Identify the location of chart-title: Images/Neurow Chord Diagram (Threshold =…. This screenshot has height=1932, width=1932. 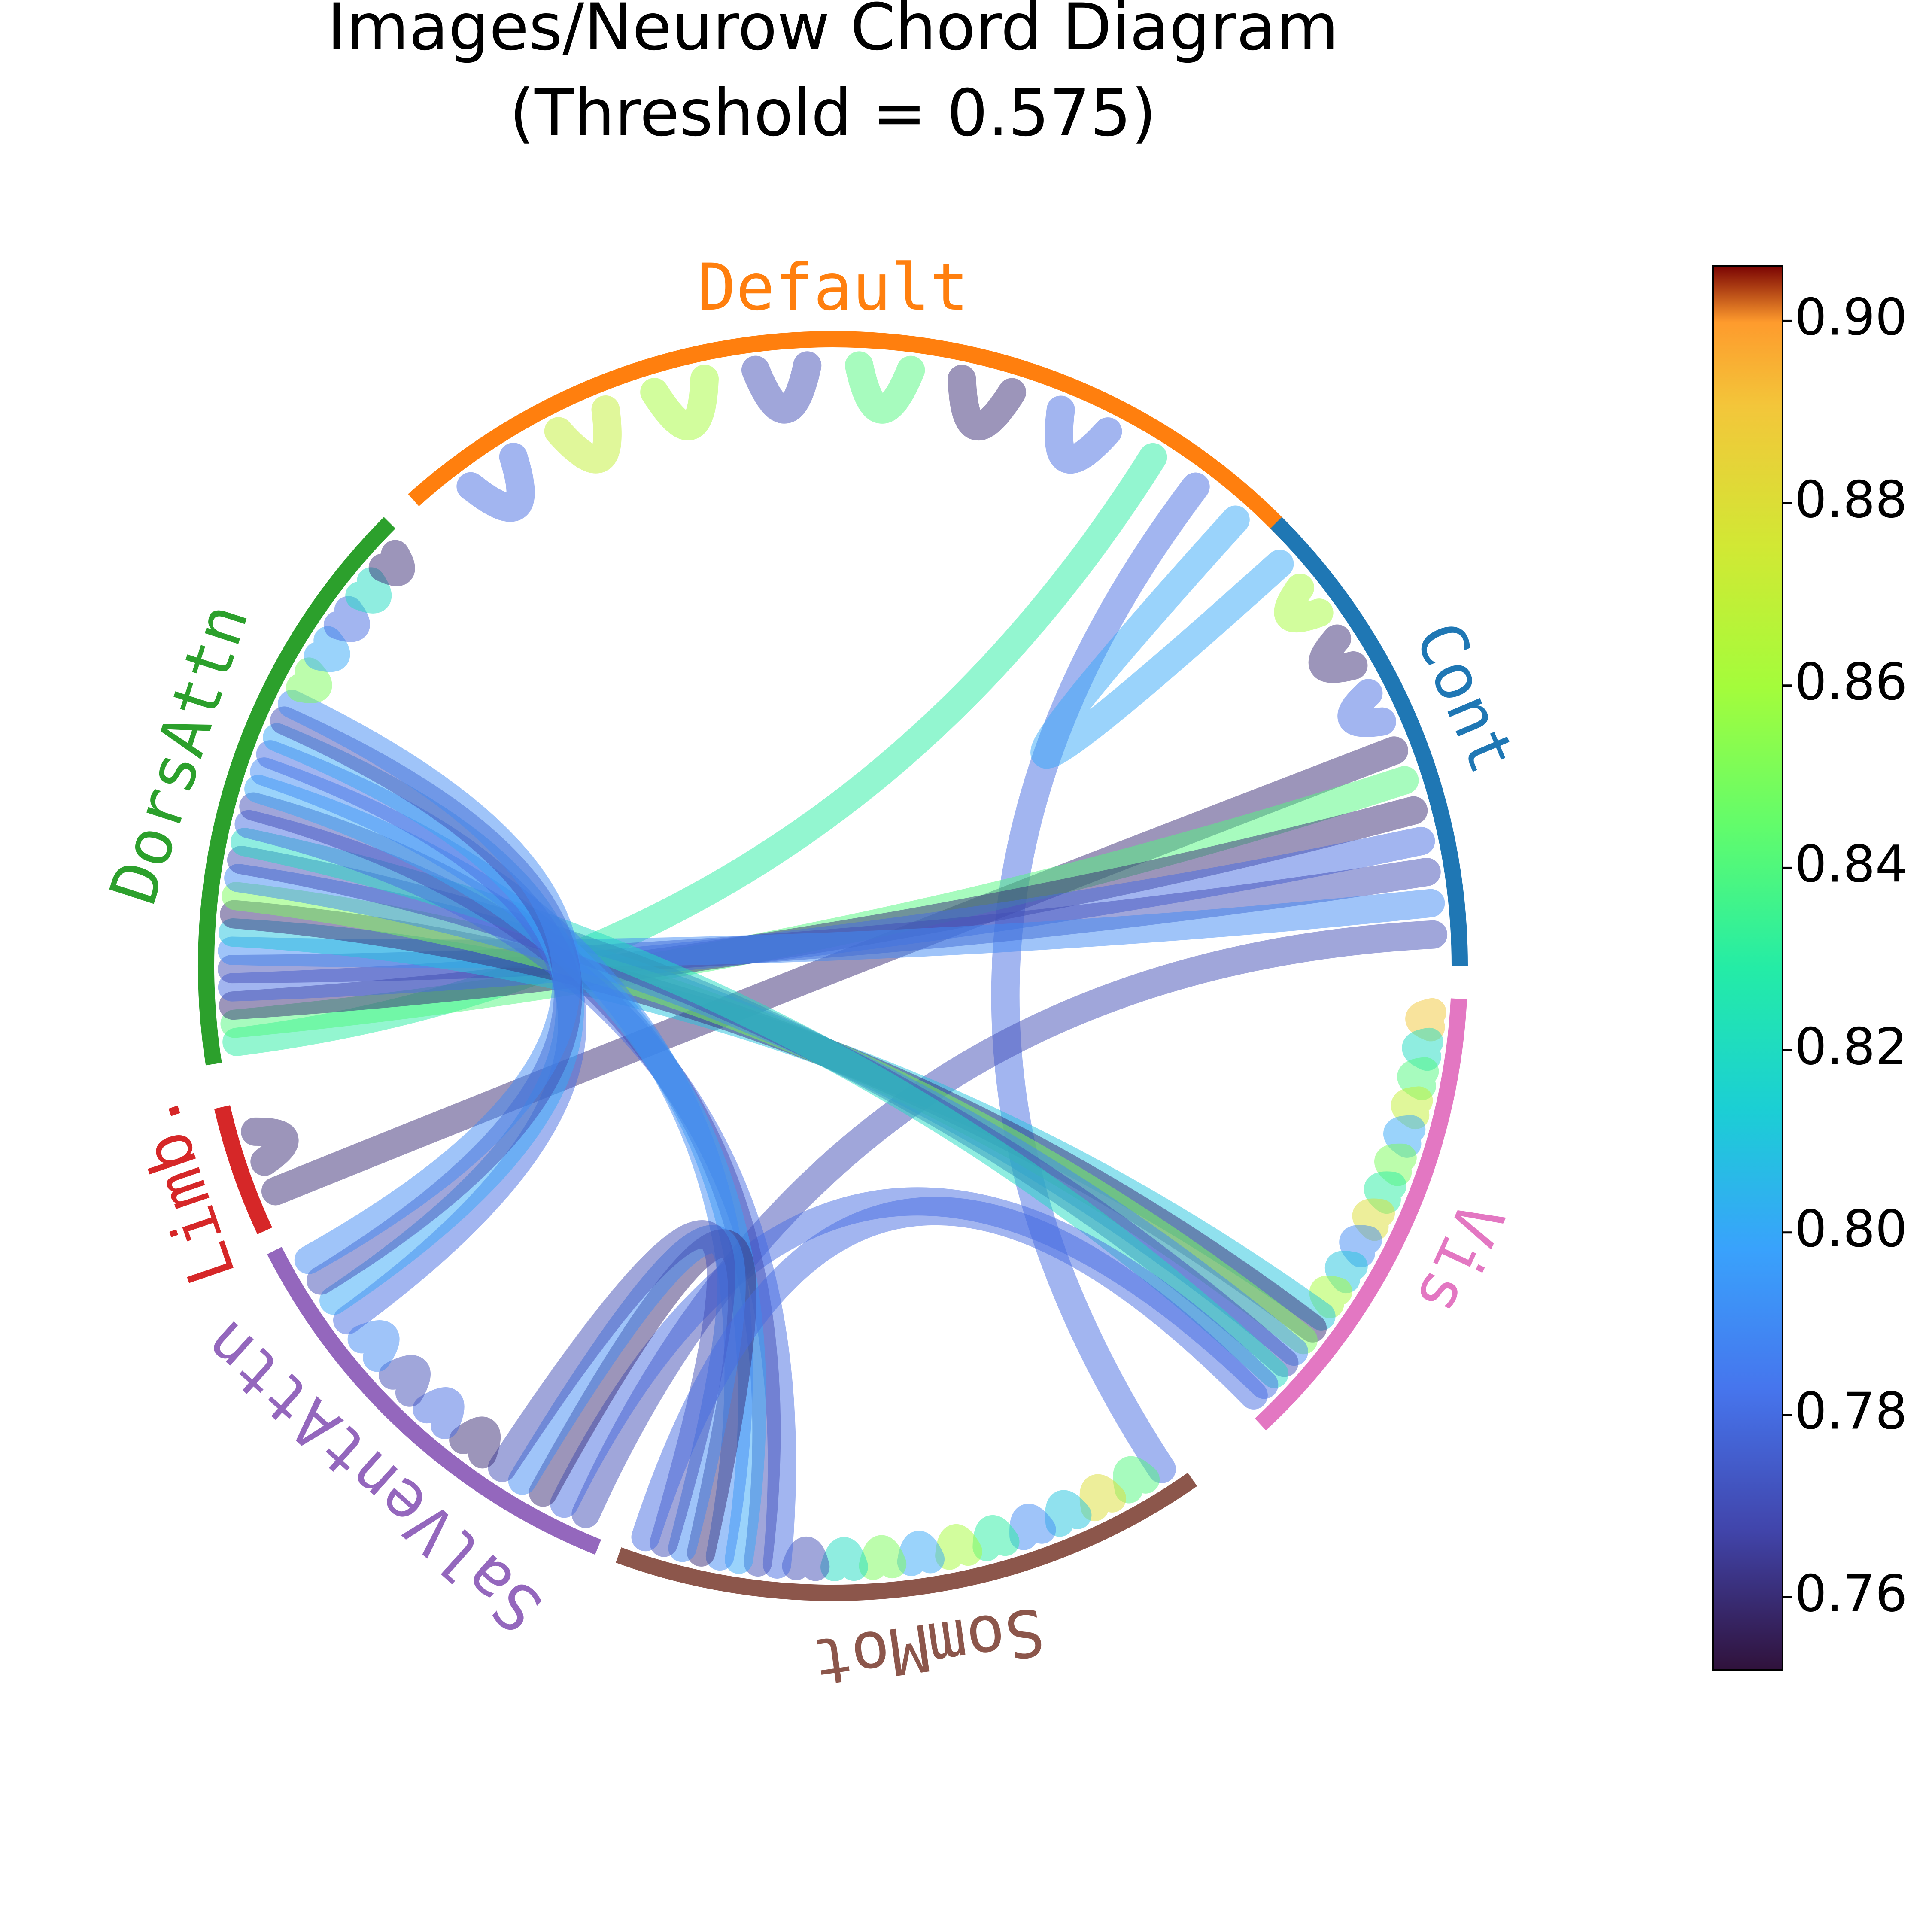
(833, 75).